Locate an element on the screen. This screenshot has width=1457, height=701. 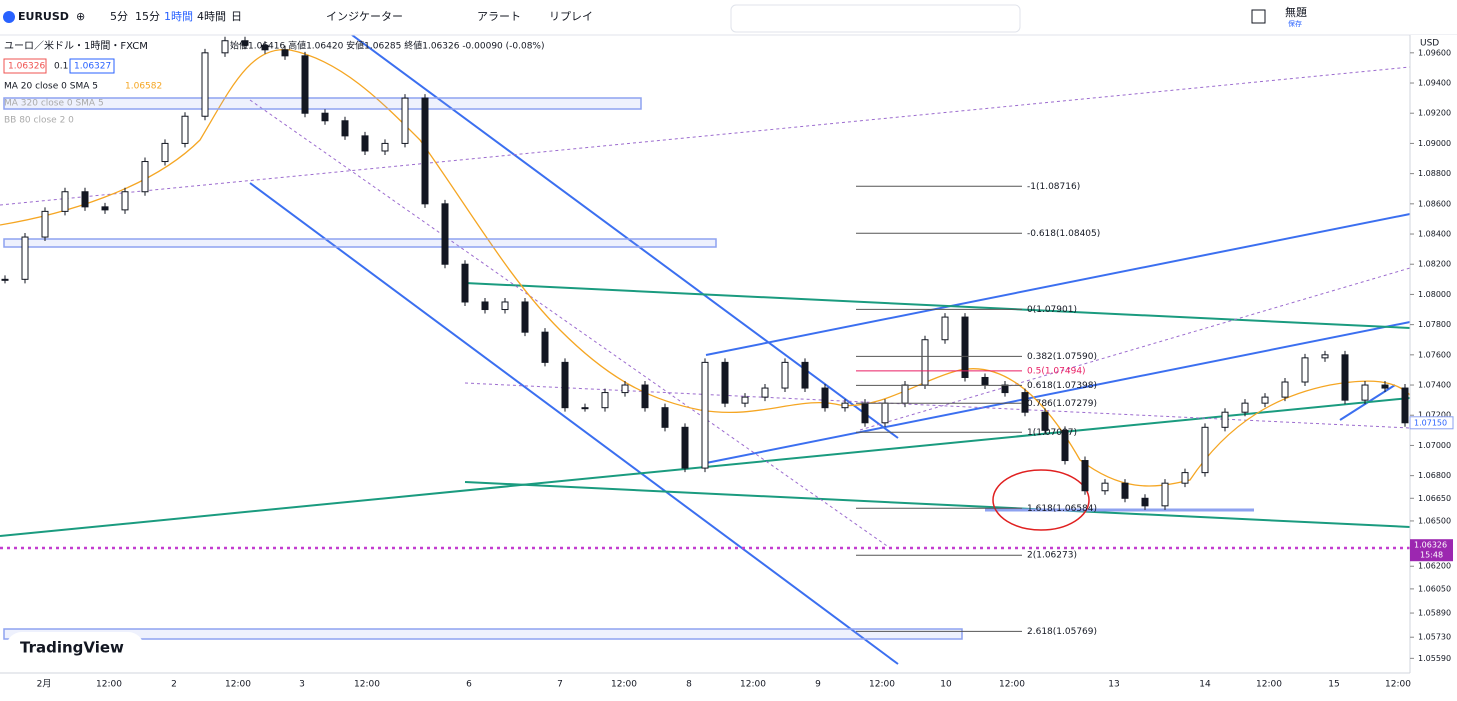
layout-name: 無題 is located at coordinates (1296, 12).